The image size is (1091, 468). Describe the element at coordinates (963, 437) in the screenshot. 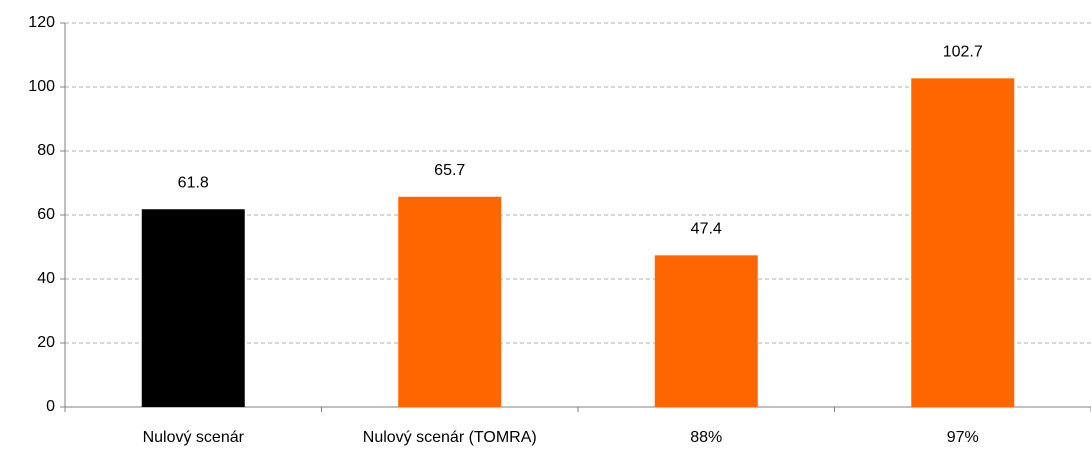

I see `x-tick-label: 97%` at that location.